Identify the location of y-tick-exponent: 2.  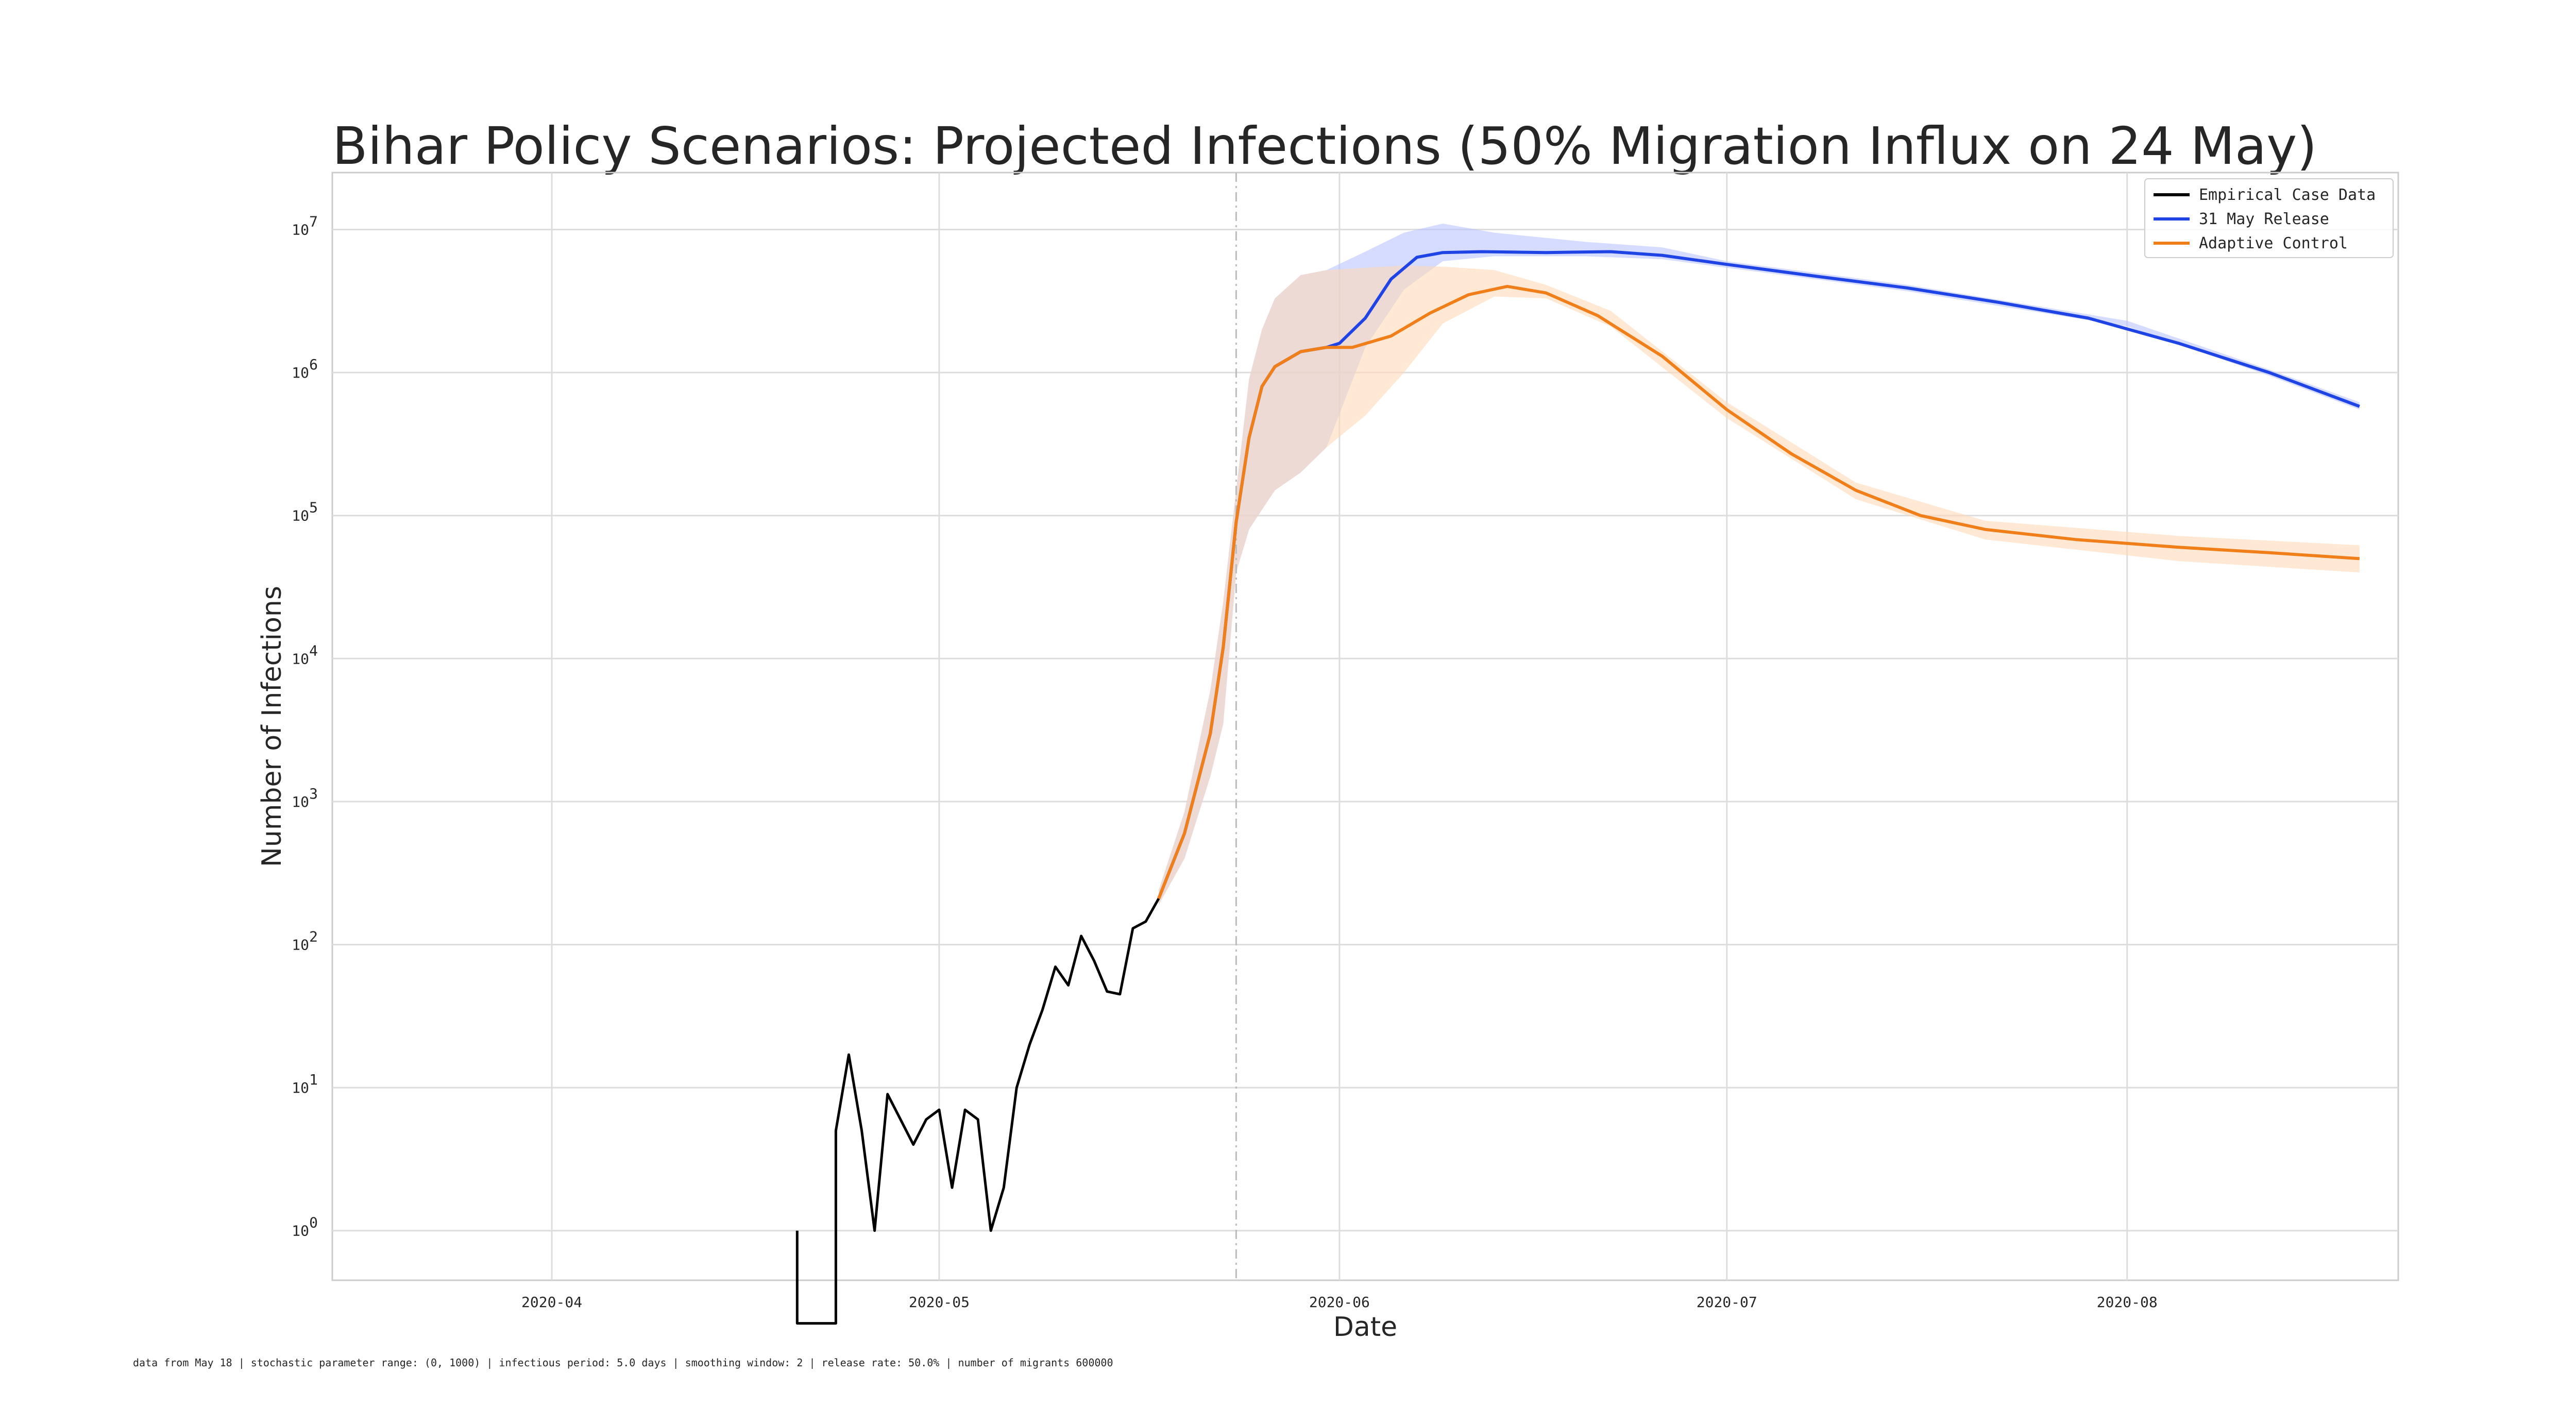
(313, 937).